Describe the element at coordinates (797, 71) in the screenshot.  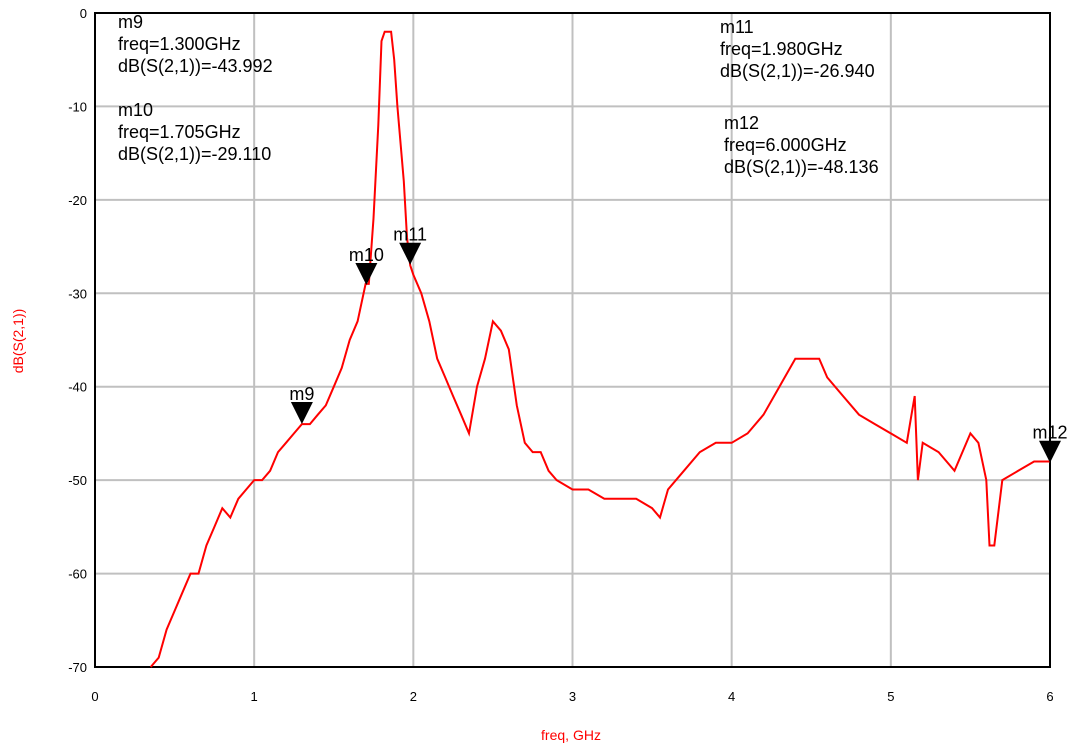
I see `readout-m11-value: dB(S(2,1))=-26.940` at that location.